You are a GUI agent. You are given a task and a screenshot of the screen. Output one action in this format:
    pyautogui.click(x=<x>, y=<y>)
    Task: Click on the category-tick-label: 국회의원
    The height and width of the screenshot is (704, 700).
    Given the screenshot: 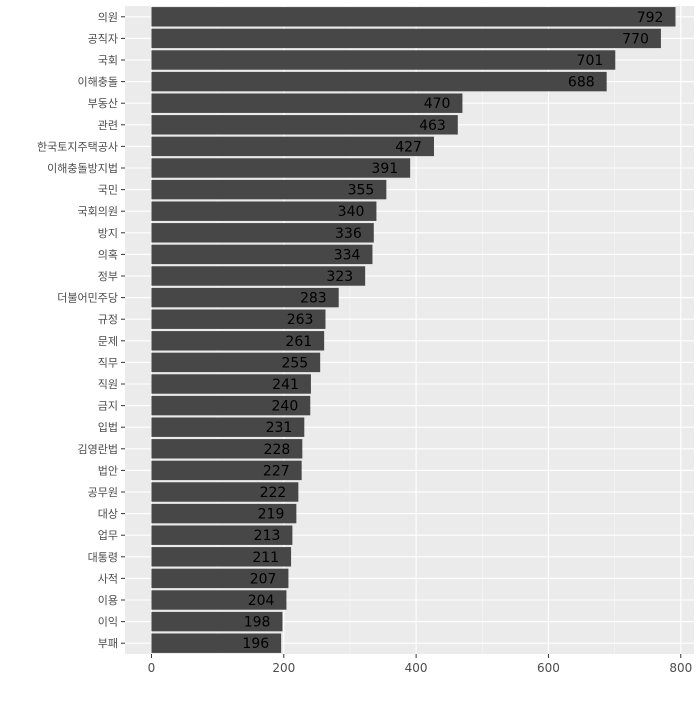 What is the action you would take?
    pyautogui.click(x=98, y=211)
    